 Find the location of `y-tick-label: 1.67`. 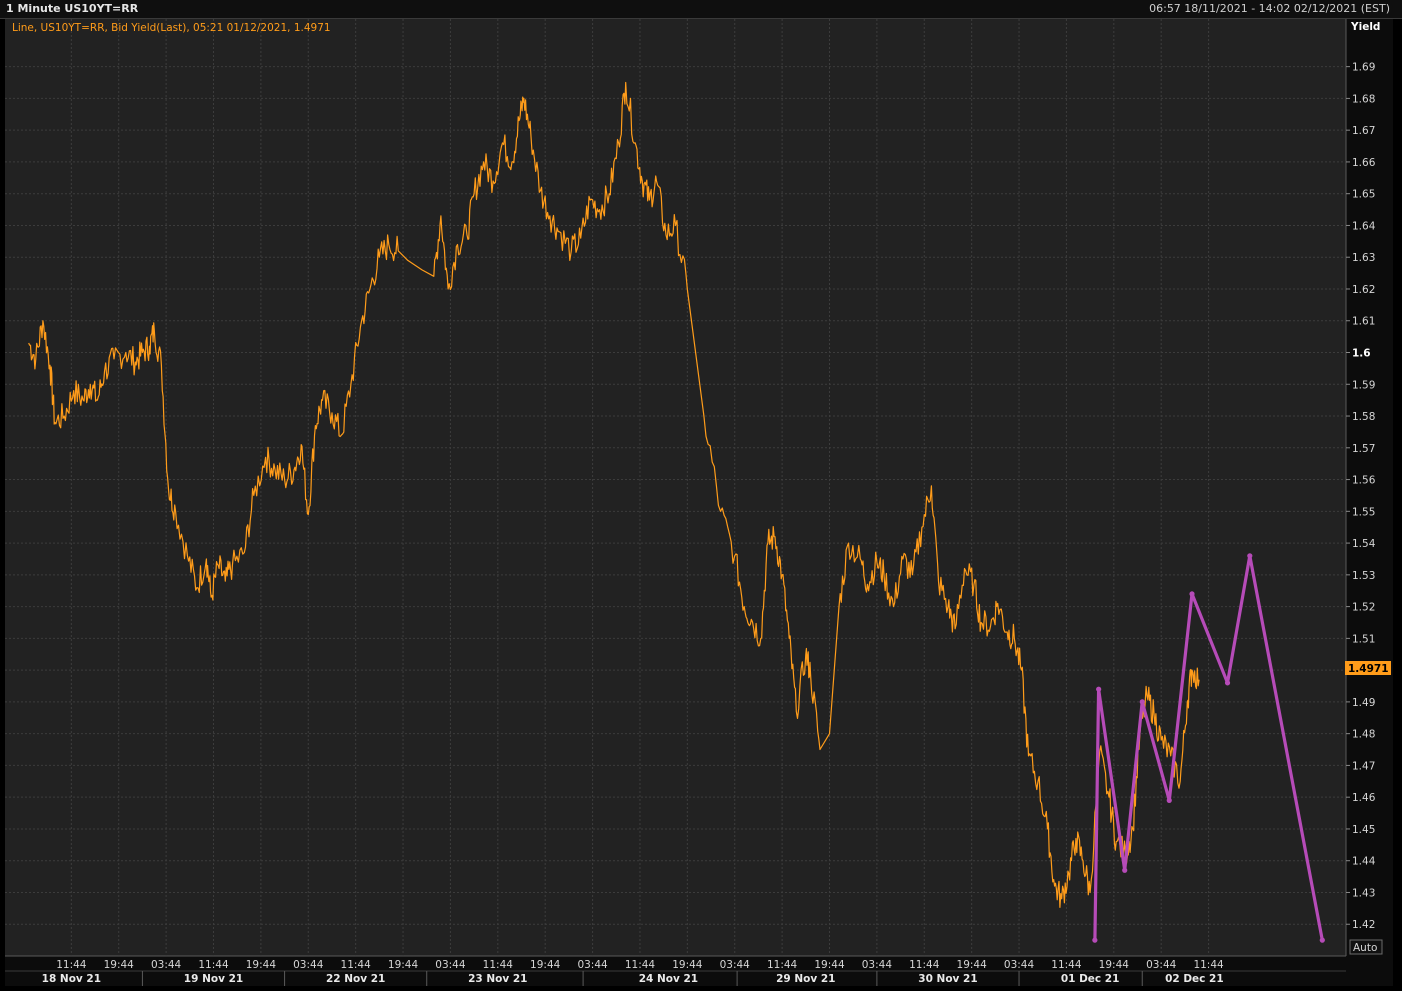

y-tick-label: 1.67 is located at coordinates (1363, 131).